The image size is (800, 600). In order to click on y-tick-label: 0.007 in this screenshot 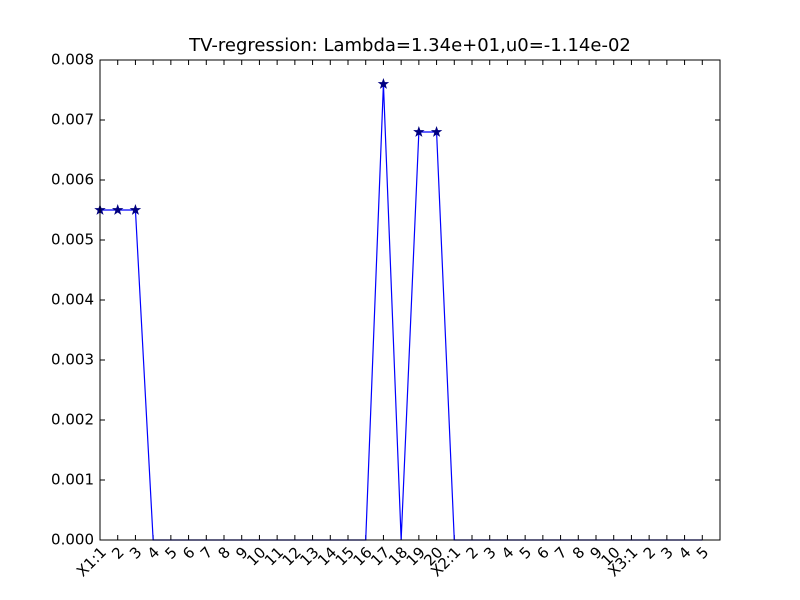, I will do `click(72, 120)`.